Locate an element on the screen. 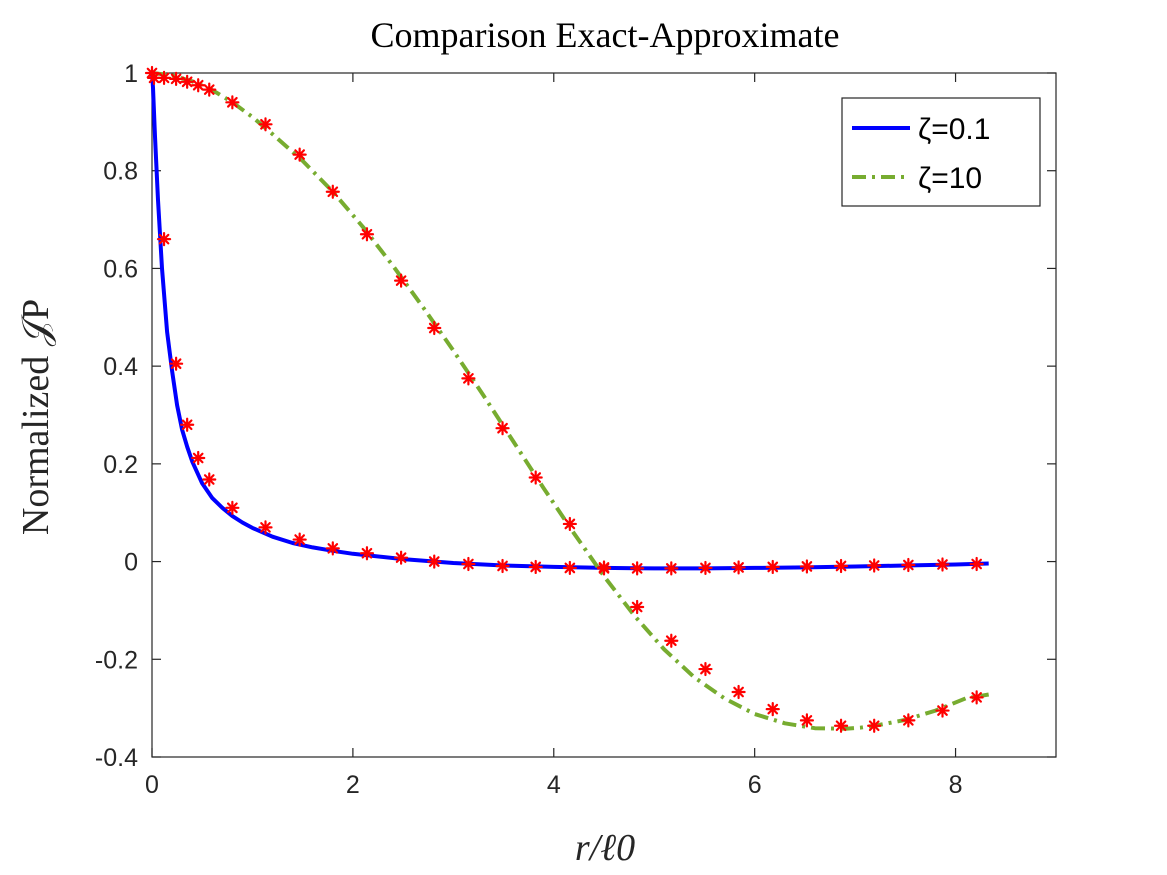 The width and height of the screenshot is (1167, 875). legend: ζ=0.1 ζ=10 is located at coordinates (941, 152).